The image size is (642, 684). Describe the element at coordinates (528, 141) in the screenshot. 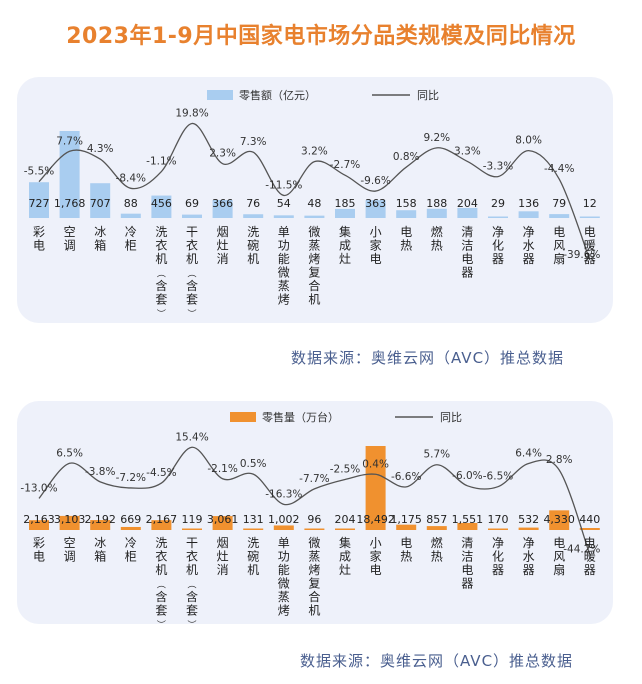

I see `yoy-label-16: 8.0%` at that location.